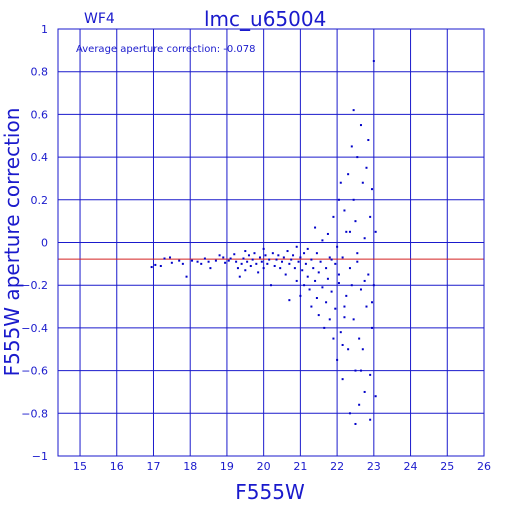 The image size is (512, 512). What do you see at coordinates (411, 466) in the screenshot?
I see `x-tick-label: 24` at bounding box center [411, 466].